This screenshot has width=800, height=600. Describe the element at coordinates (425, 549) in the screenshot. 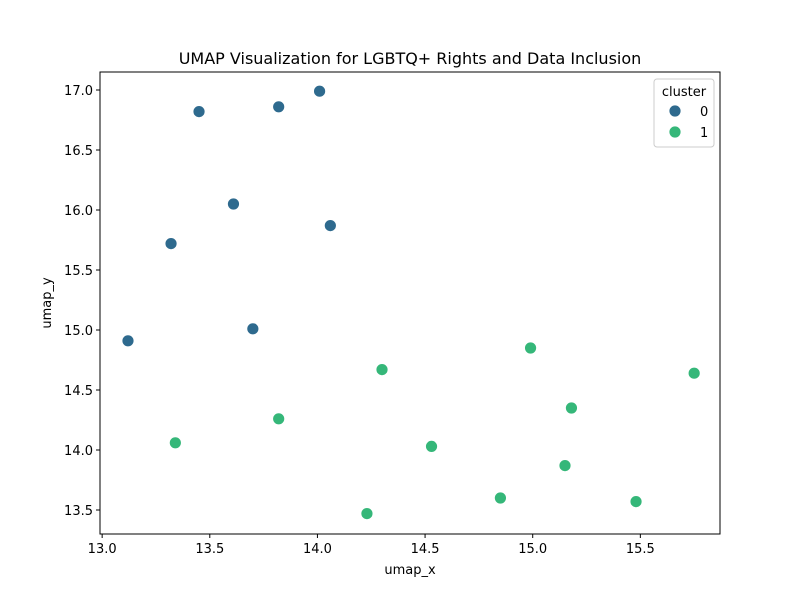

I see `x-tick-label: 14.5` at that location.